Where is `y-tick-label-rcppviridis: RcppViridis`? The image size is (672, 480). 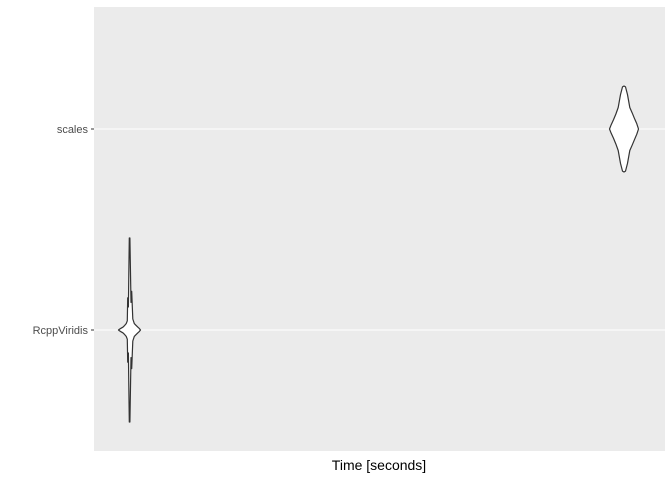
y-tick-label-rcppviridis: RcppViridis is located at coordinates (61, 331).